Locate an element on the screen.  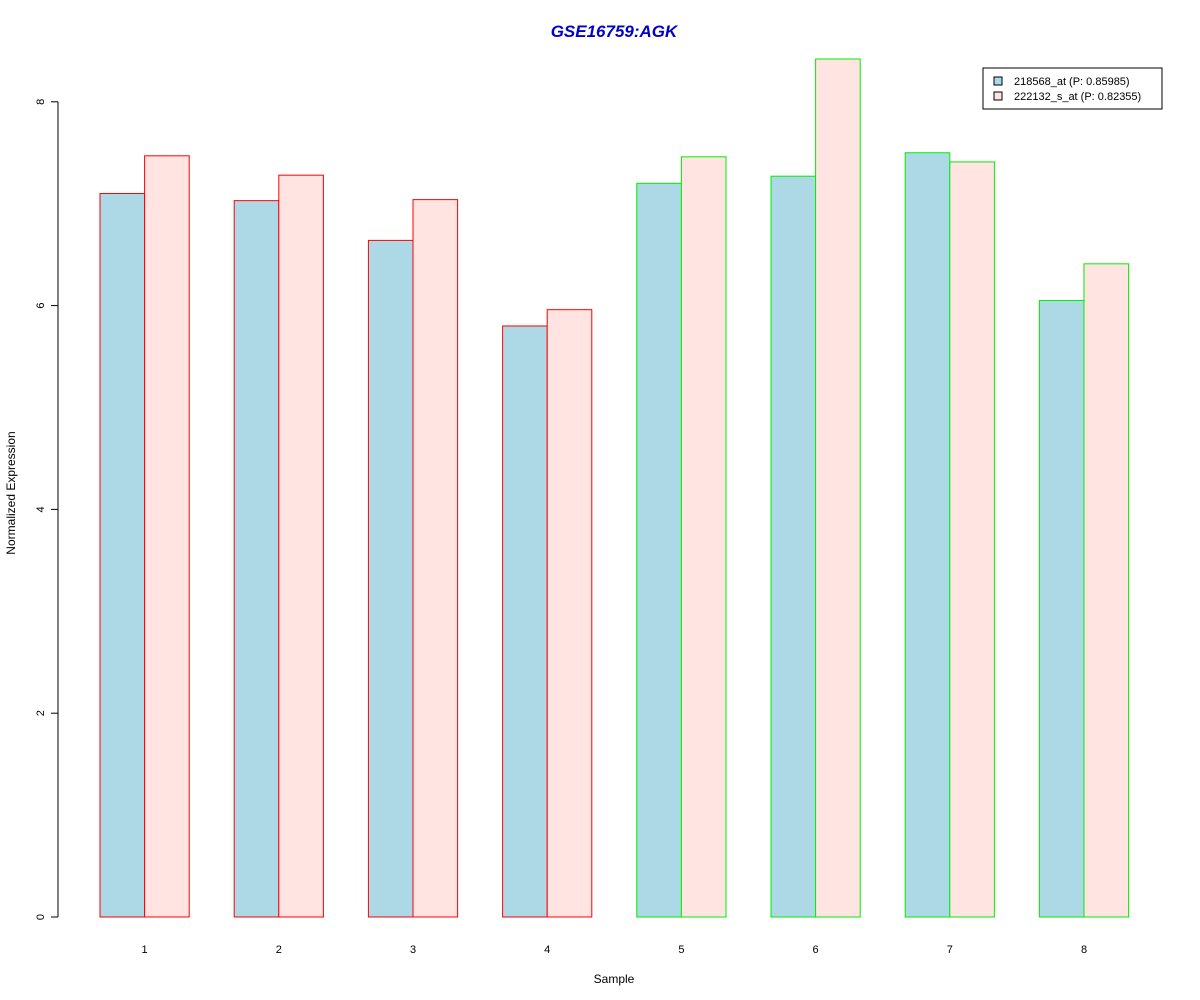
legend-entry: 218568_at (P: 0.85985) is located at coordinates (1072, 82).